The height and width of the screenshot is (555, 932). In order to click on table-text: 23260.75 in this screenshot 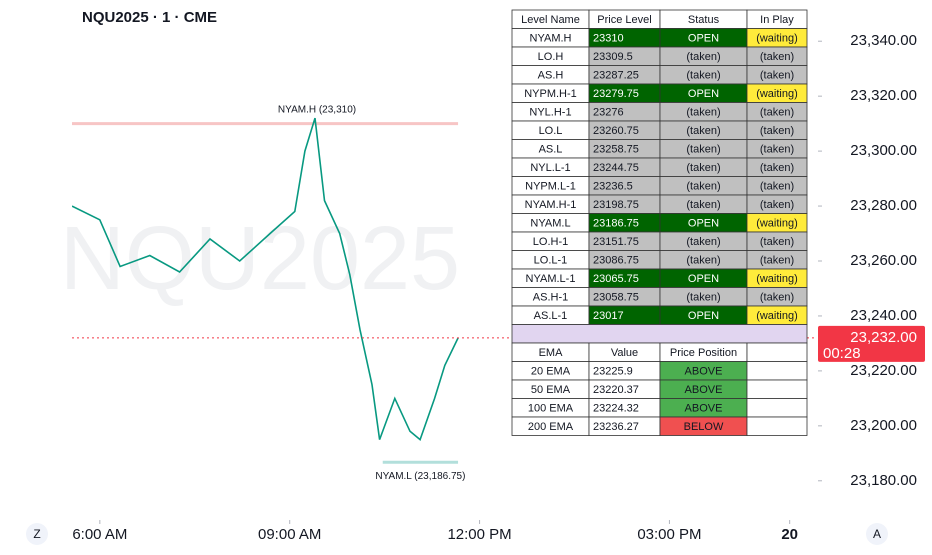, I will do `click(616, 131)`.